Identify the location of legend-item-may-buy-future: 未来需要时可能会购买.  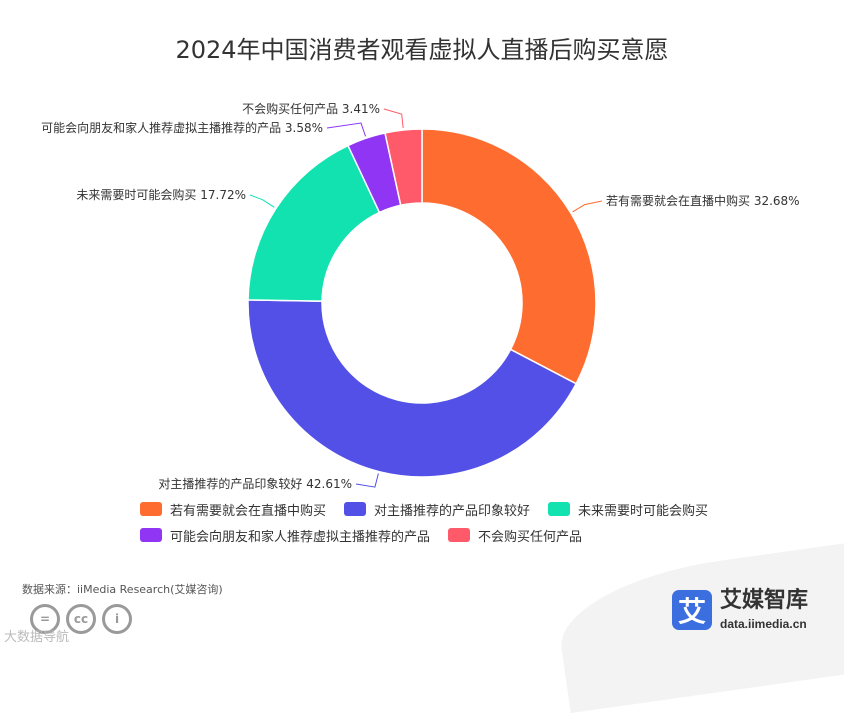
(628, 509).